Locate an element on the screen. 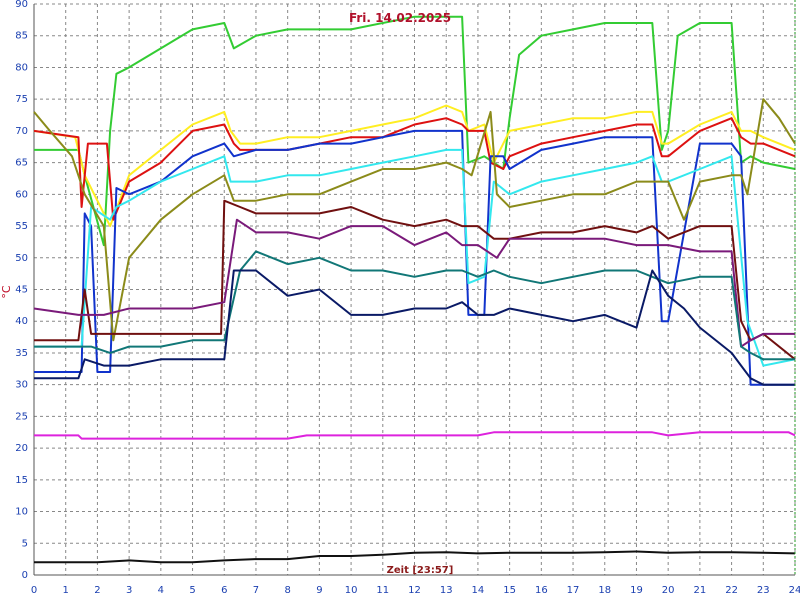 Image resolution: width=800 pixels, height=600 pixels. y-tick-label: 20 is located at coordinates (21, 448).